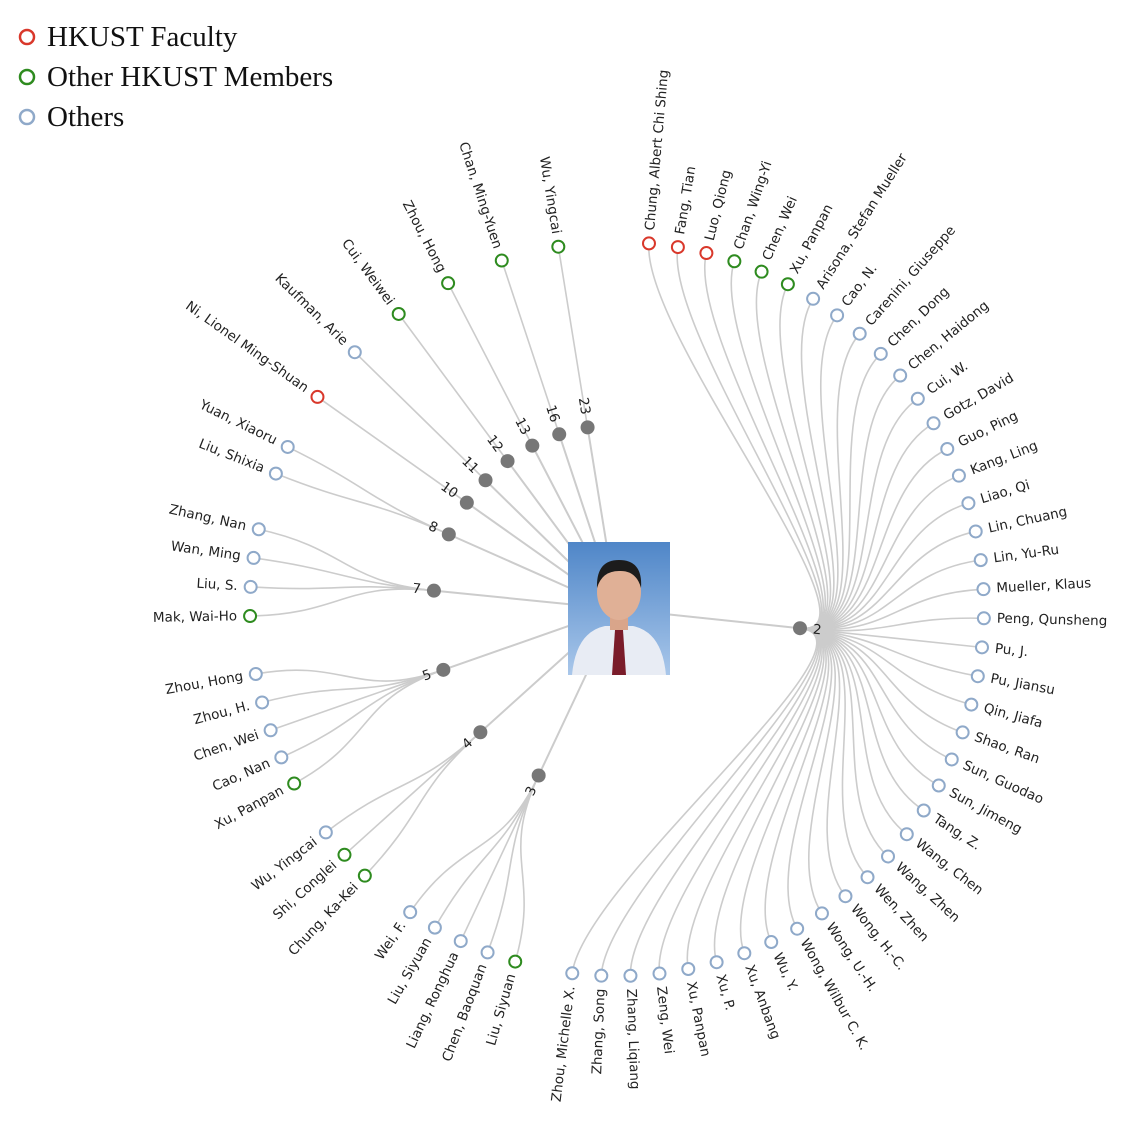 The image size is (1148, 1142). What do you see at coordinates (1007, 748) in the screenshot?
I see `member-label: Shao, Ran` at bounding box center [1007, 748].